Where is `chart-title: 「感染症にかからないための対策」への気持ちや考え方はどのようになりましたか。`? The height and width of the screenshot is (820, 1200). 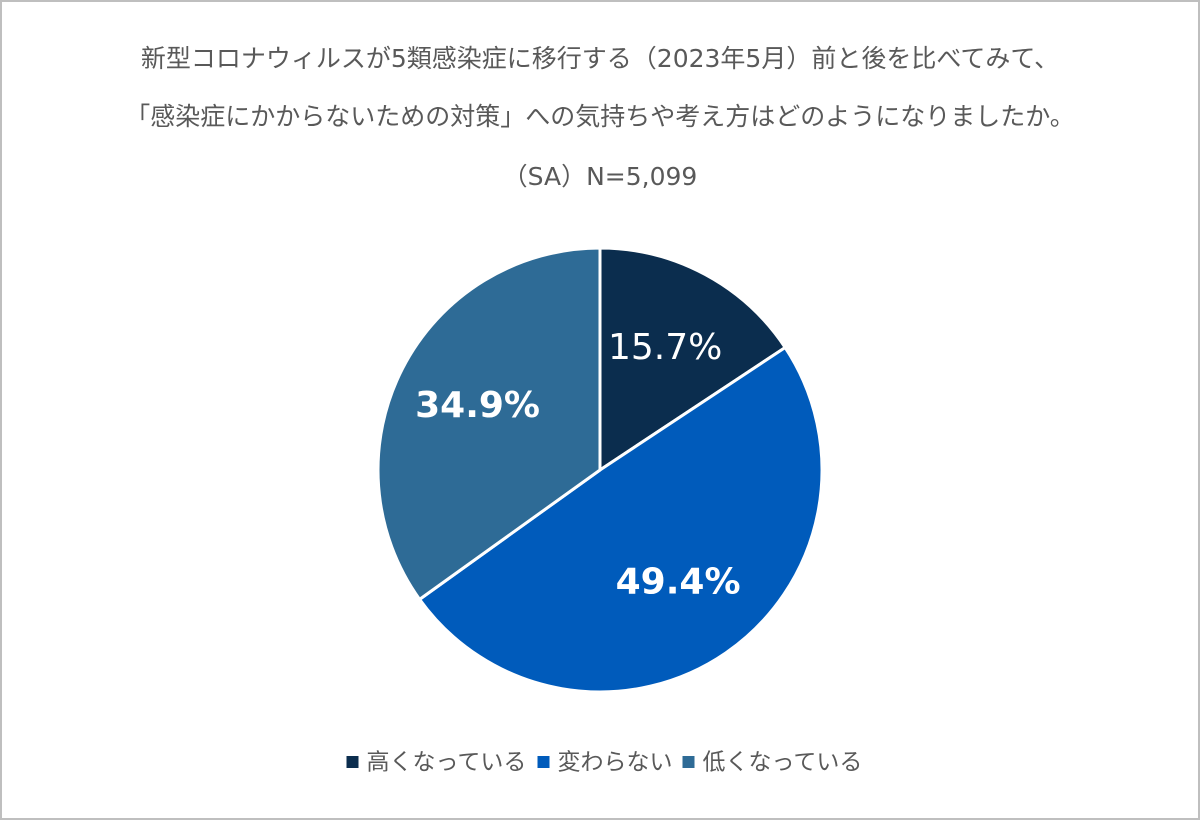
chart-title: 「感染症にかからないための対策」への気持ちや考え方はどのようになりましたか。 is located at coordinates (600, 116).